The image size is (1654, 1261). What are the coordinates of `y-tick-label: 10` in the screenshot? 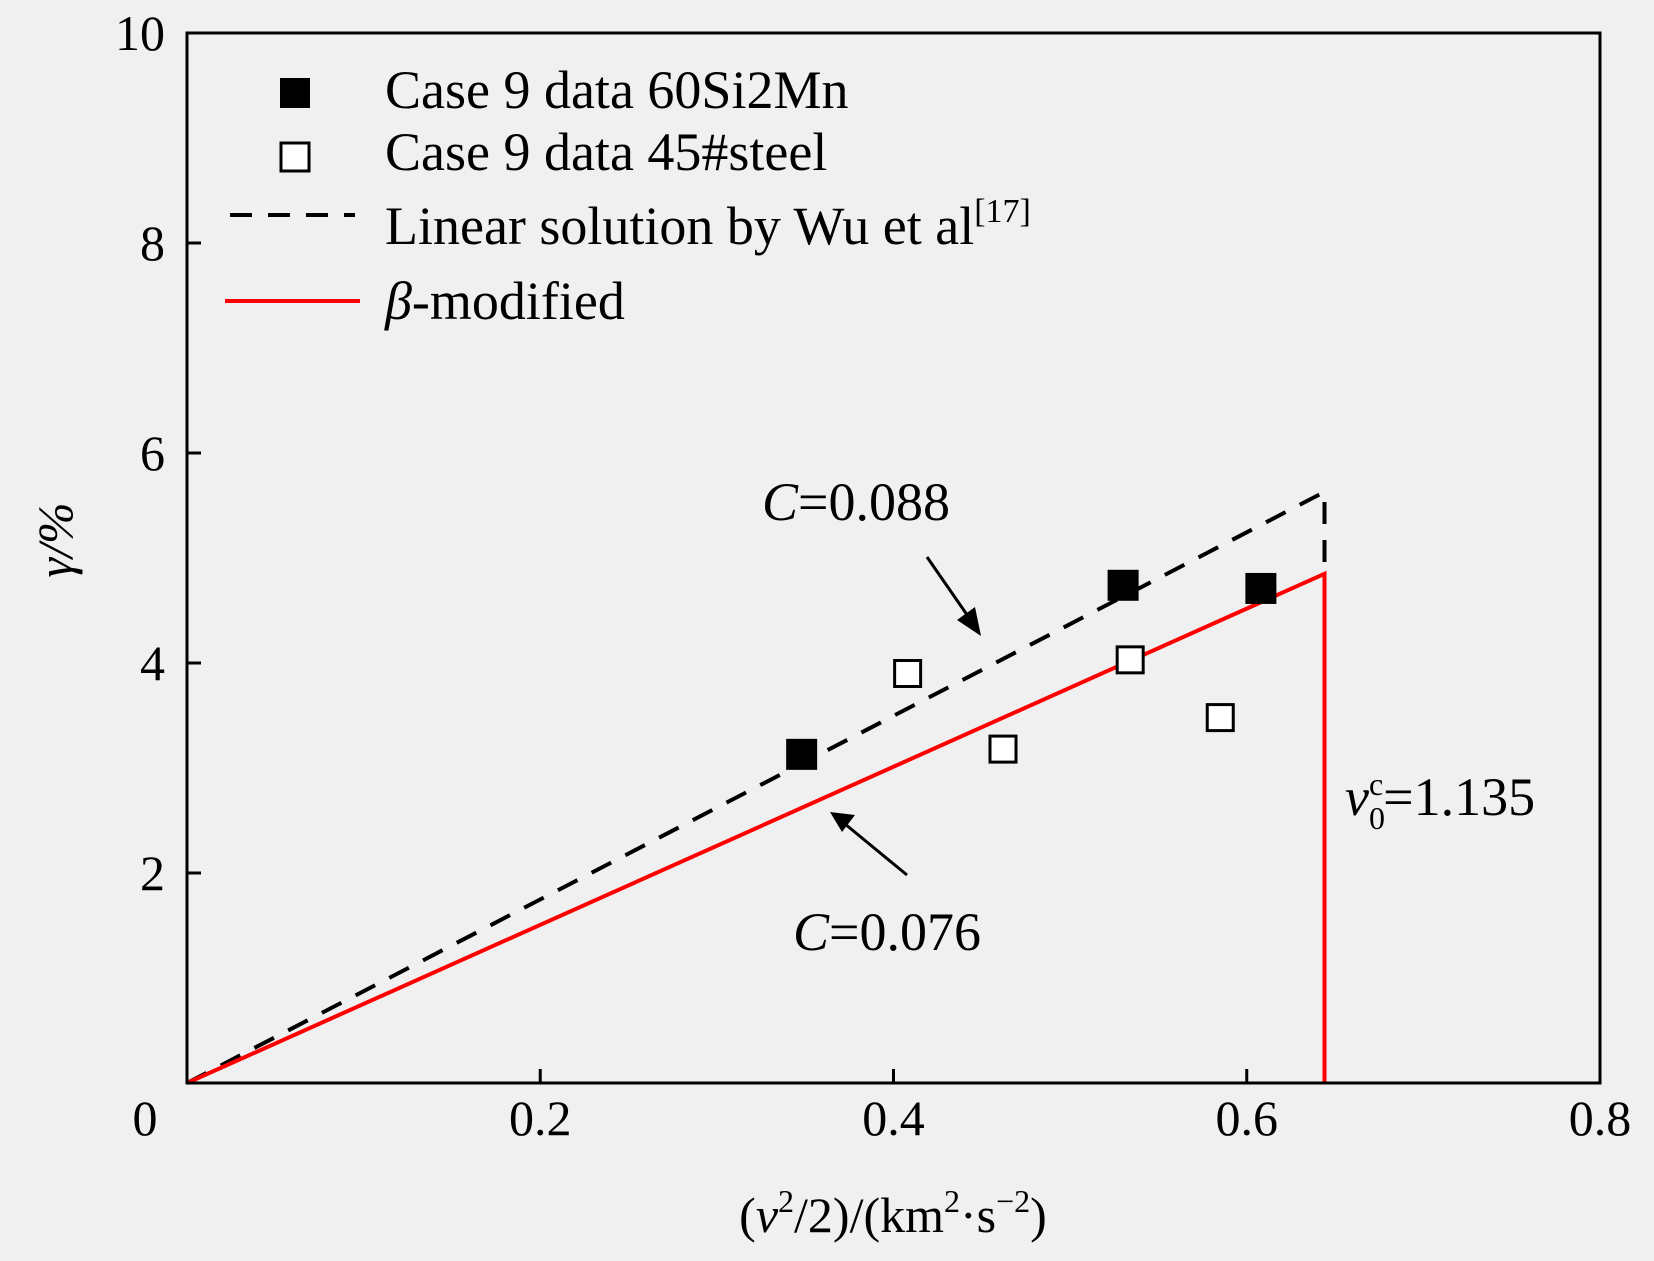 It's located at (140, 33).